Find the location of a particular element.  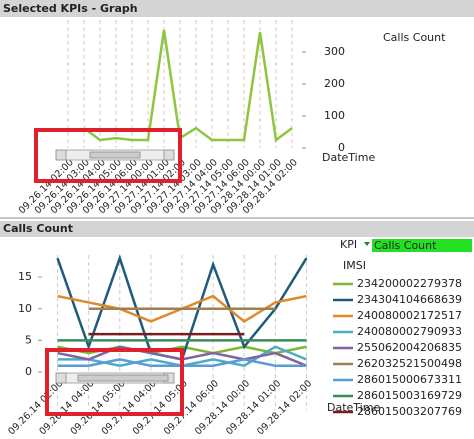

kpi-value: Calls Count is located at coordinates (405, 245).